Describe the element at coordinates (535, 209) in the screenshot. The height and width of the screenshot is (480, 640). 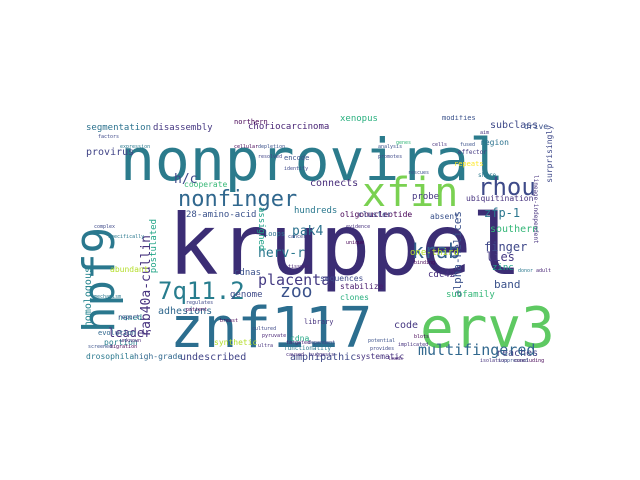
I see `word-lineage-independent: lineage-independent` at that location.